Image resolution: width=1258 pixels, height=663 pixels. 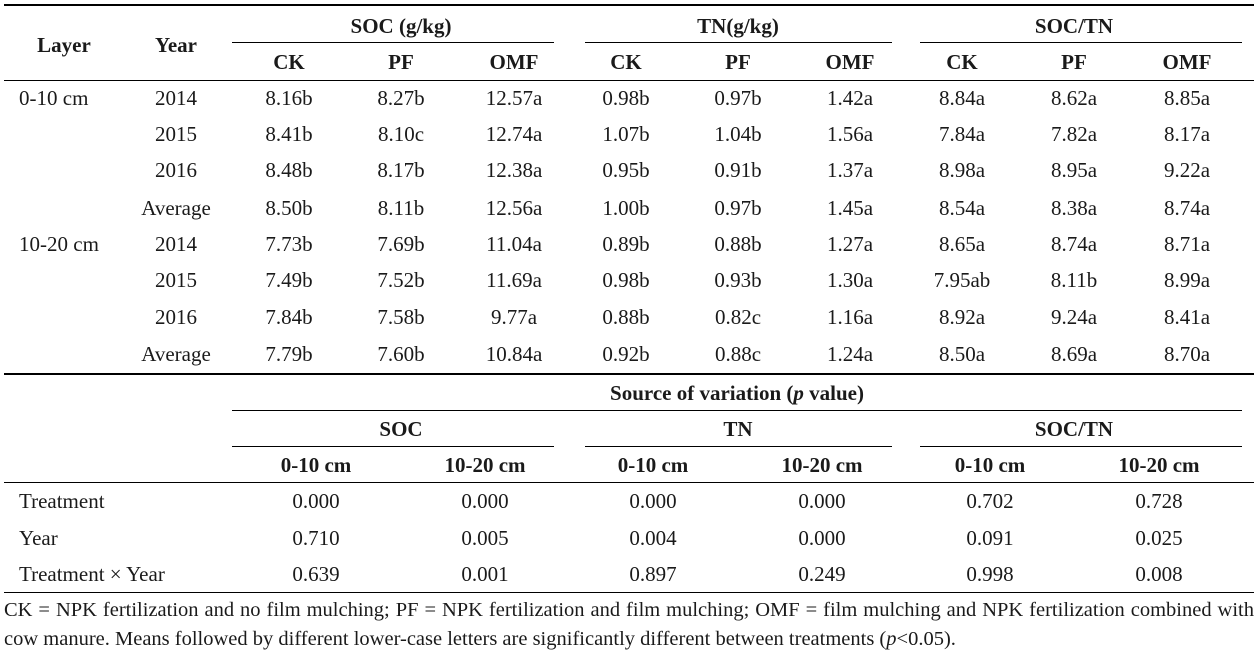 I want to click on depth-header-2: 0-10 cm, so click(x=653, y=465).